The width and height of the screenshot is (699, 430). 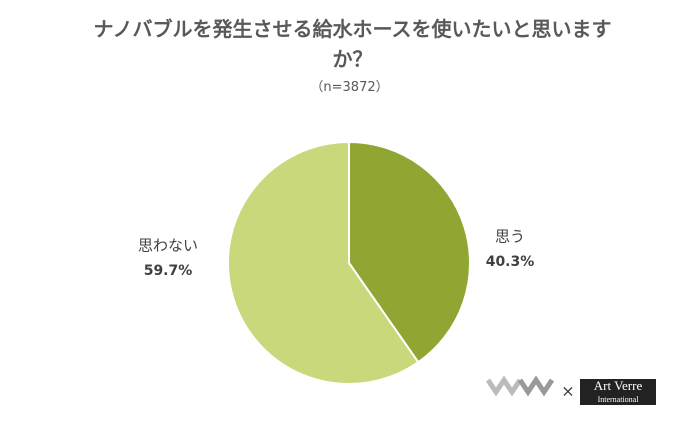 I want to click on logo-left, so click(x=520, y=386).